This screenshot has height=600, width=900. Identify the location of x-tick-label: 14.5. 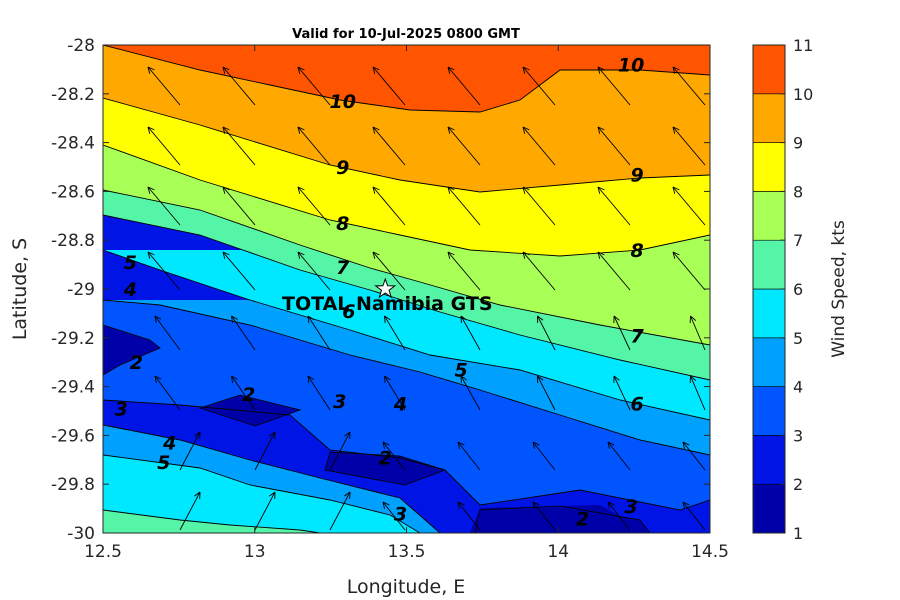
(710, 552).